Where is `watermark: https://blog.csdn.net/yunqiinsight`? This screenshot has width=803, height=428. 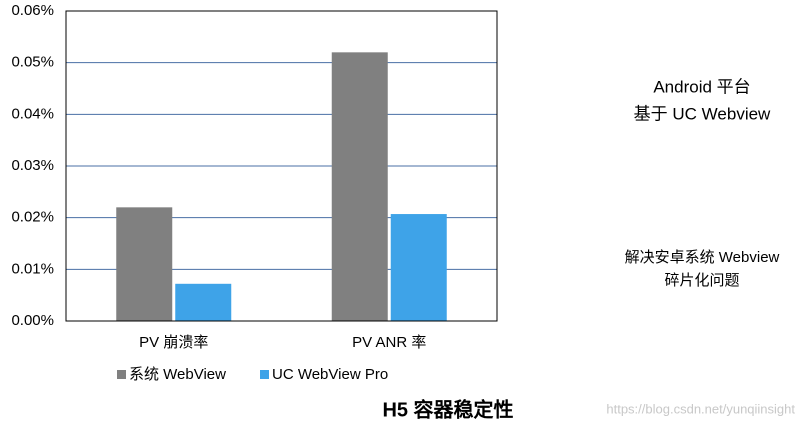 watermark: https://blog.csdn.net/yunqiinsight is located at coordinates (700, 408).